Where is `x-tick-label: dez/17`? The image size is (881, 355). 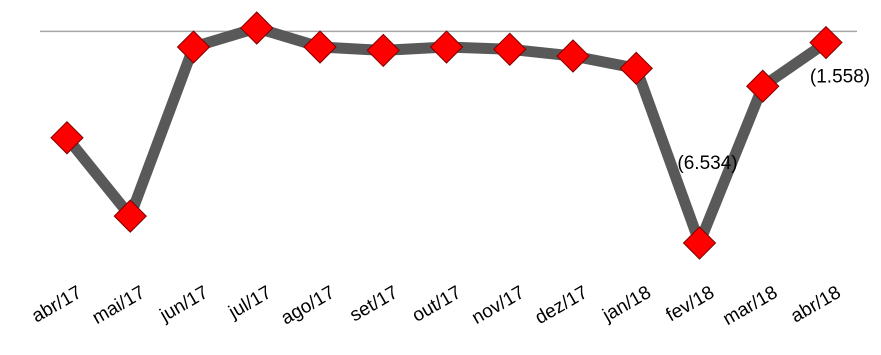
x-tick-label: dez/17 is located at coordinates (562, 305).